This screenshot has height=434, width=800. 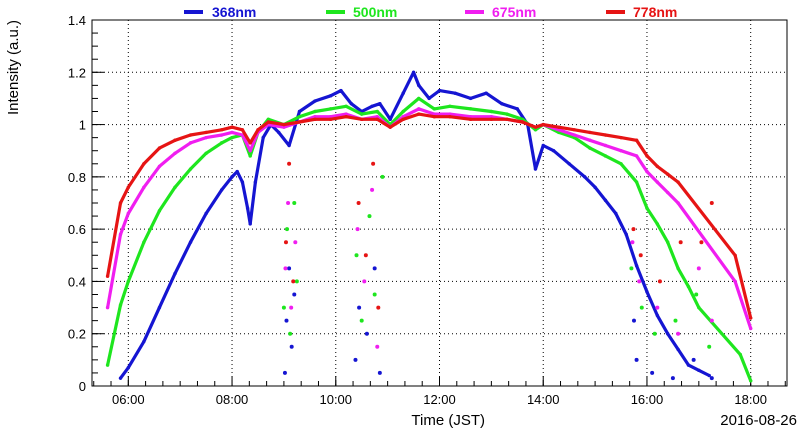 I want to click on x-tick-label: 08:00, so click(x=232, y=399).